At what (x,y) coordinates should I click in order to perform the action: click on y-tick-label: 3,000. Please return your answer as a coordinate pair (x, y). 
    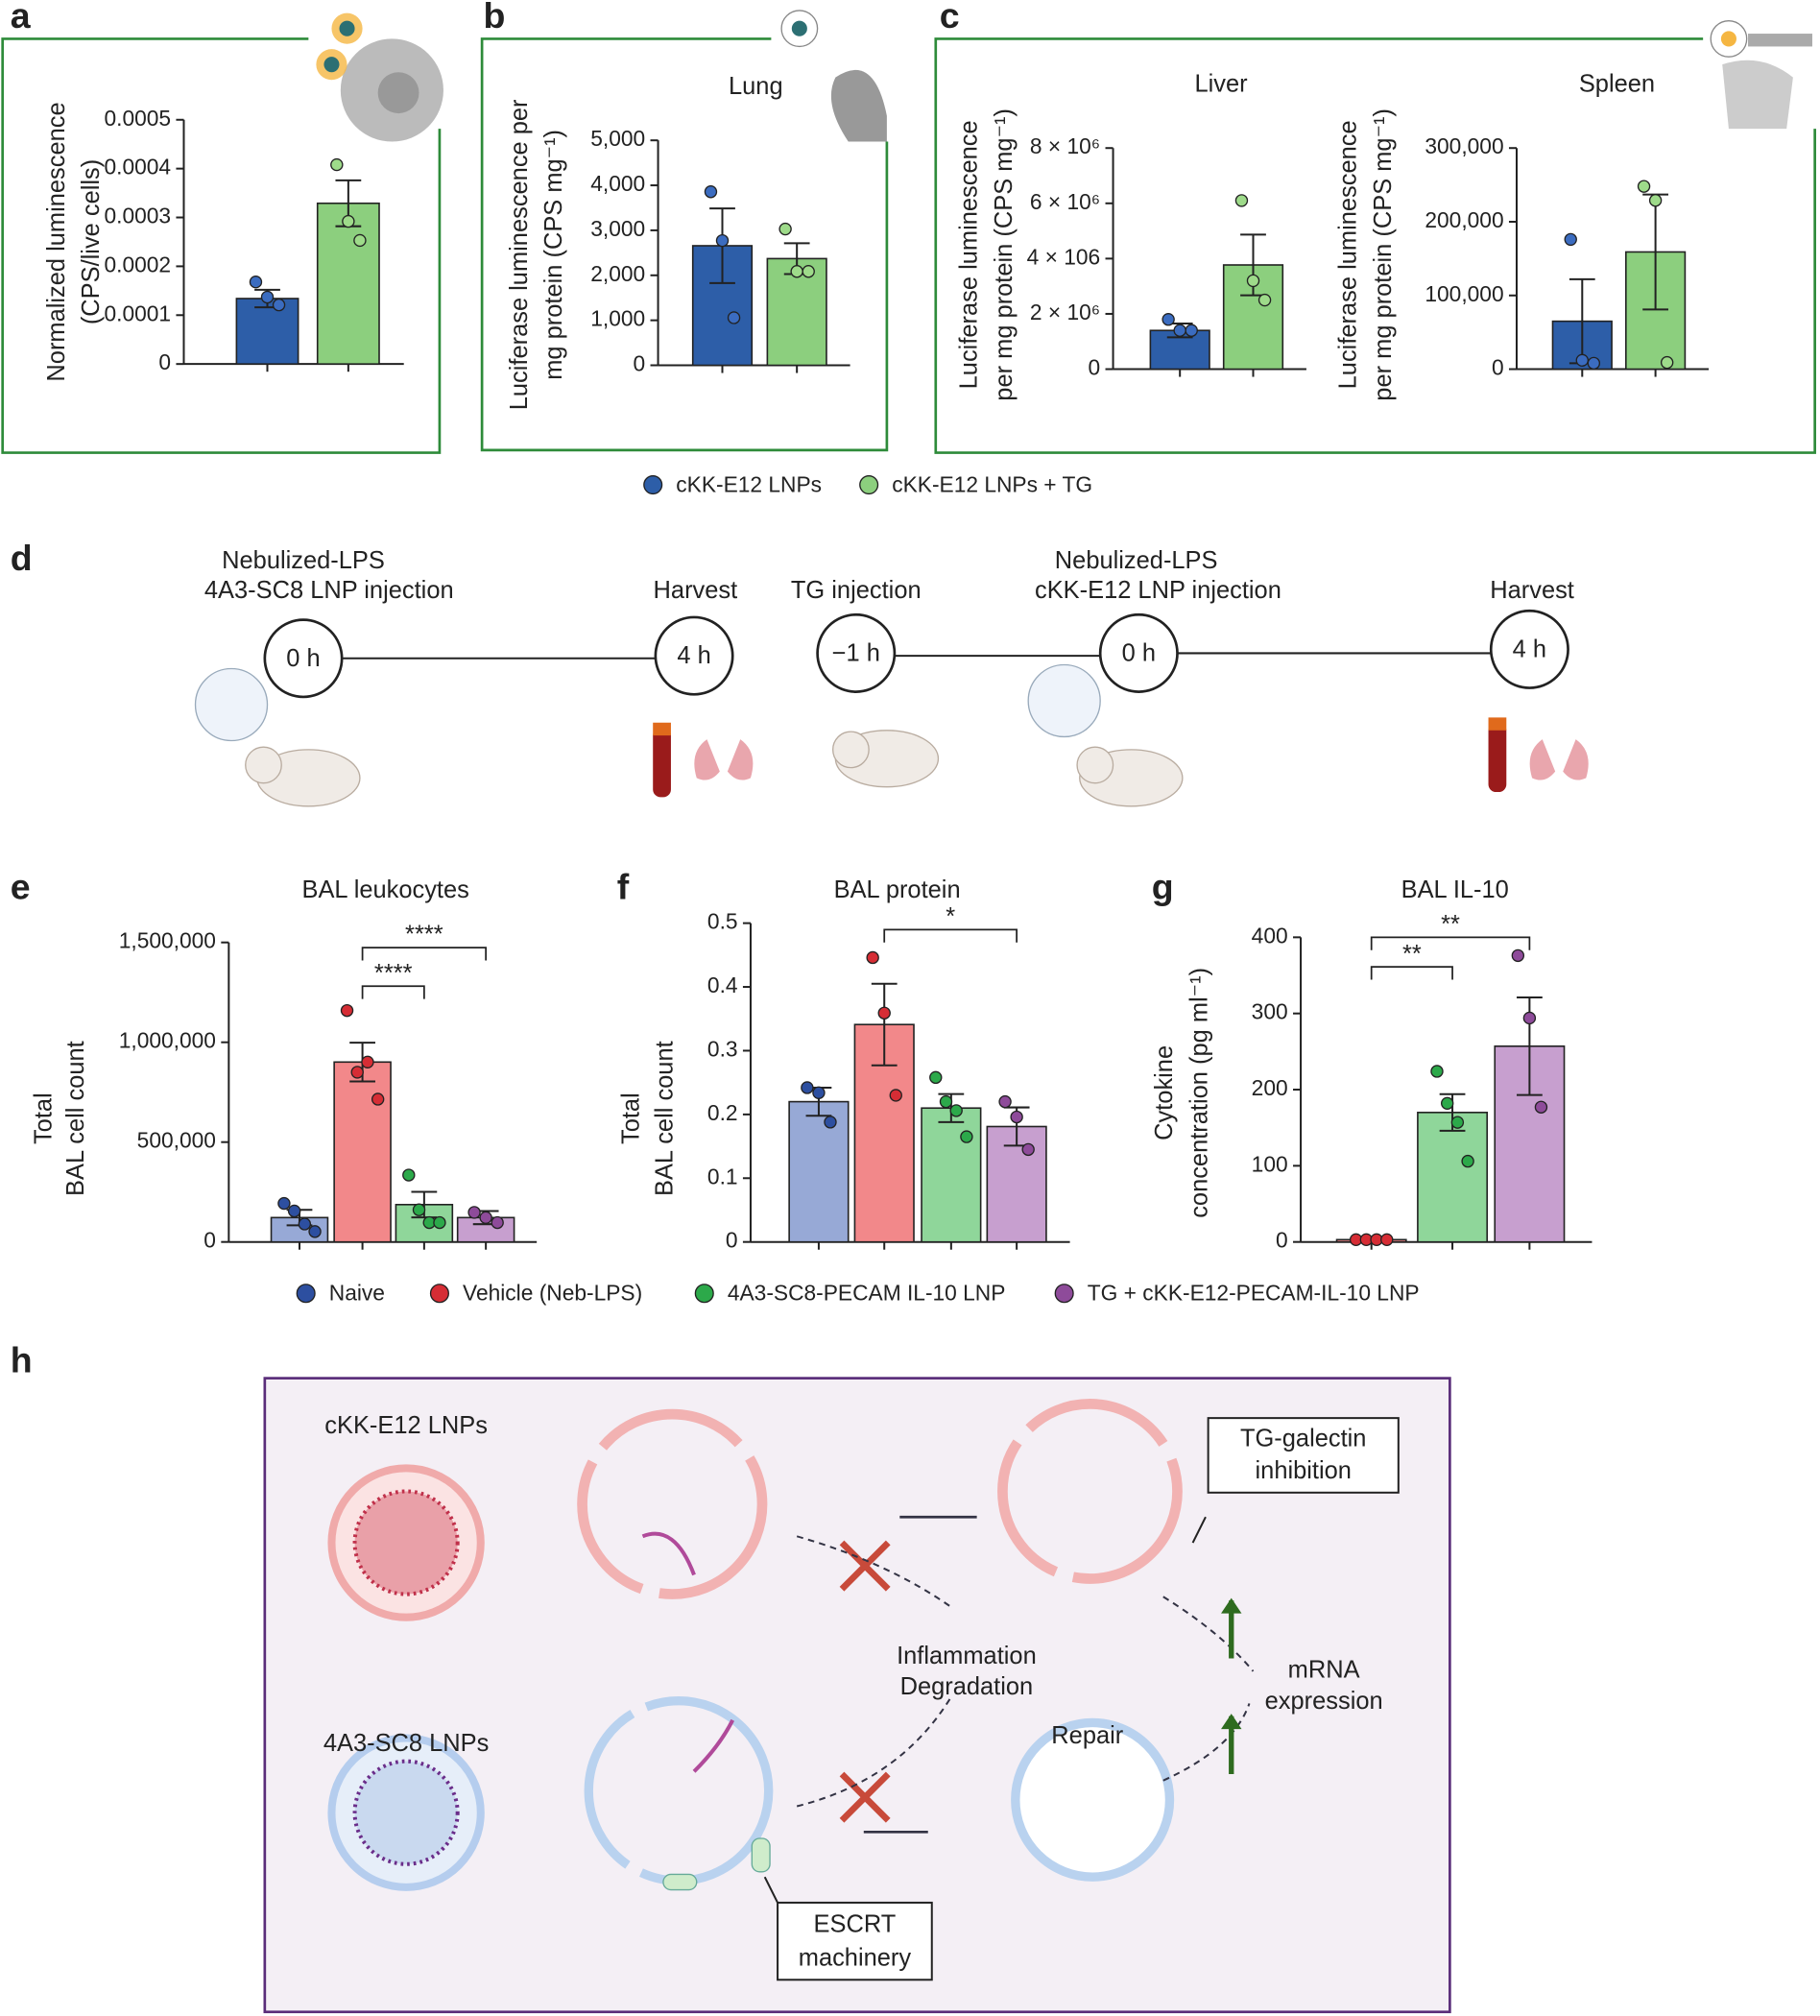
    Looking at the image, I should click on (618, 228).